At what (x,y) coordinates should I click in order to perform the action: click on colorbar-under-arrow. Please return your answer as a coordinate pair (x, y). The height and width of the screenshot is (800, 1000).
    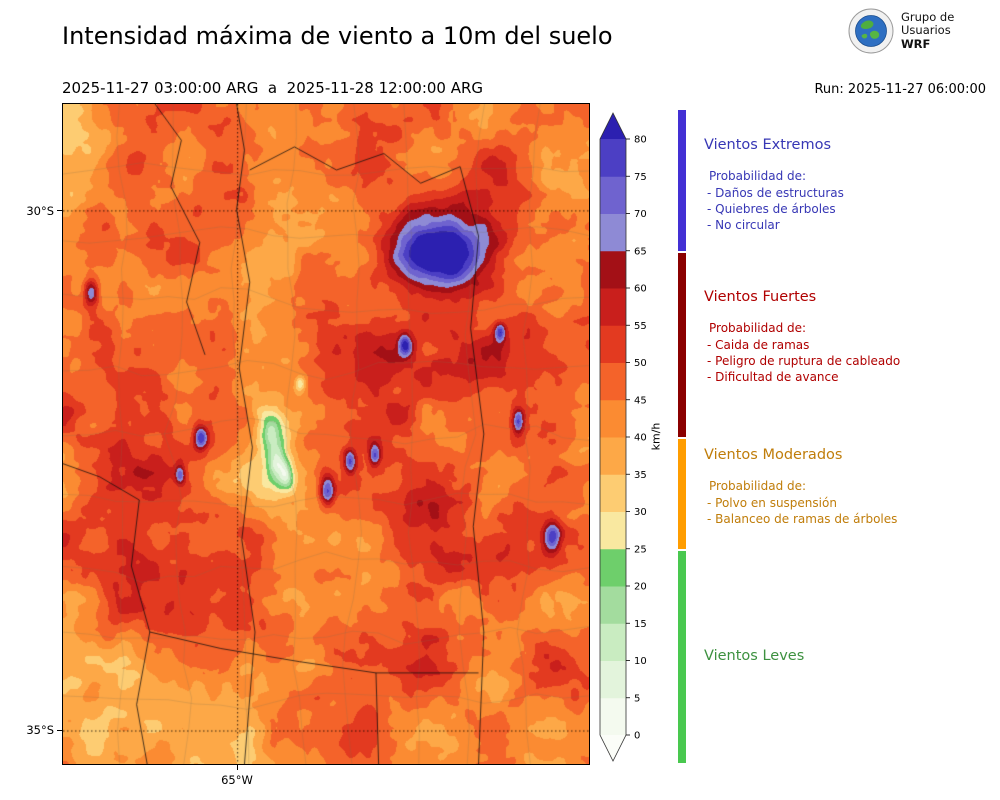
    Looking at the image, I should click on (613, 748).